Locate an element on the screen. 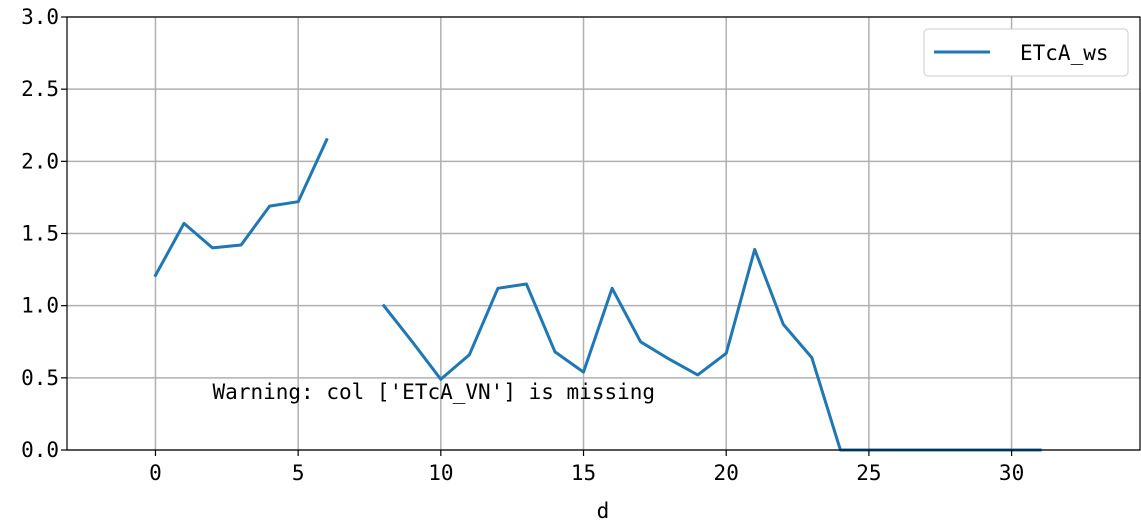  x-tick-label: 10 is located at coordinates (440, 473).